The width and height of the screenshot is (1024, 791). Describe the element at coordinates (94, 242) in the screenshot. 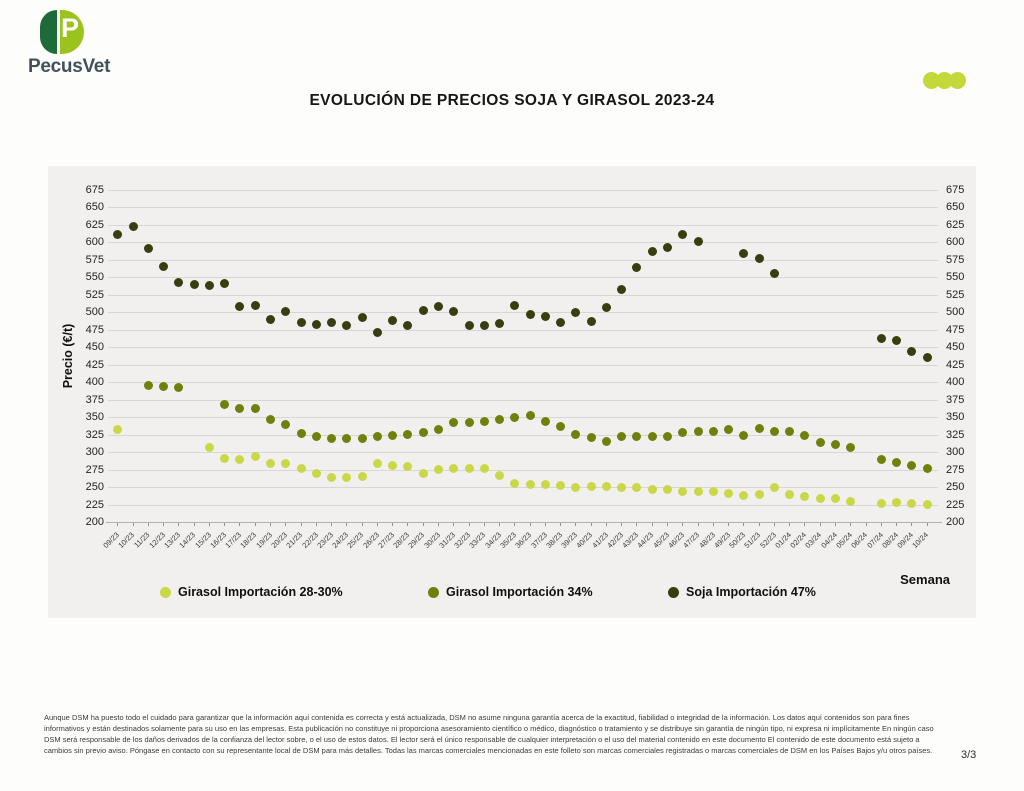

I see `y-tick-label-left: 600` at that location.